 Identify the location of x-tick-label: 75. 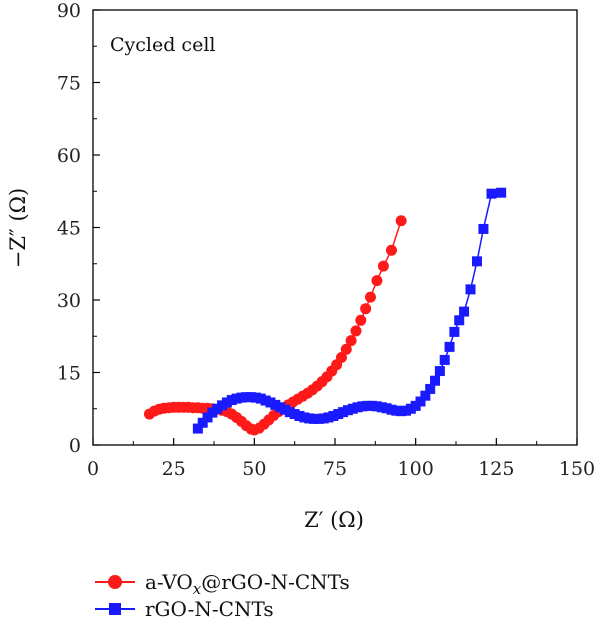
(335, 469).